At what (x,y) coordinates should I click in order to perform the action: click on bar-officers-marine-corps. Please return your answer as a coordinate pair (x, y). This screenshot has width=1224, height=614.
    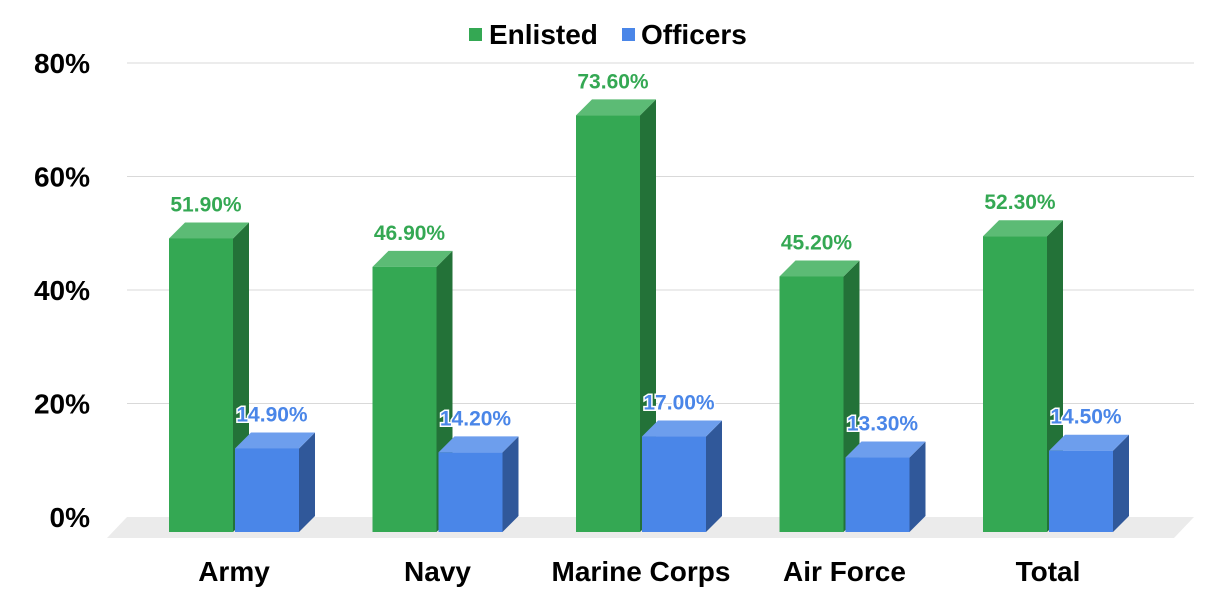
    Looking at the image, I should click on (682, 476).